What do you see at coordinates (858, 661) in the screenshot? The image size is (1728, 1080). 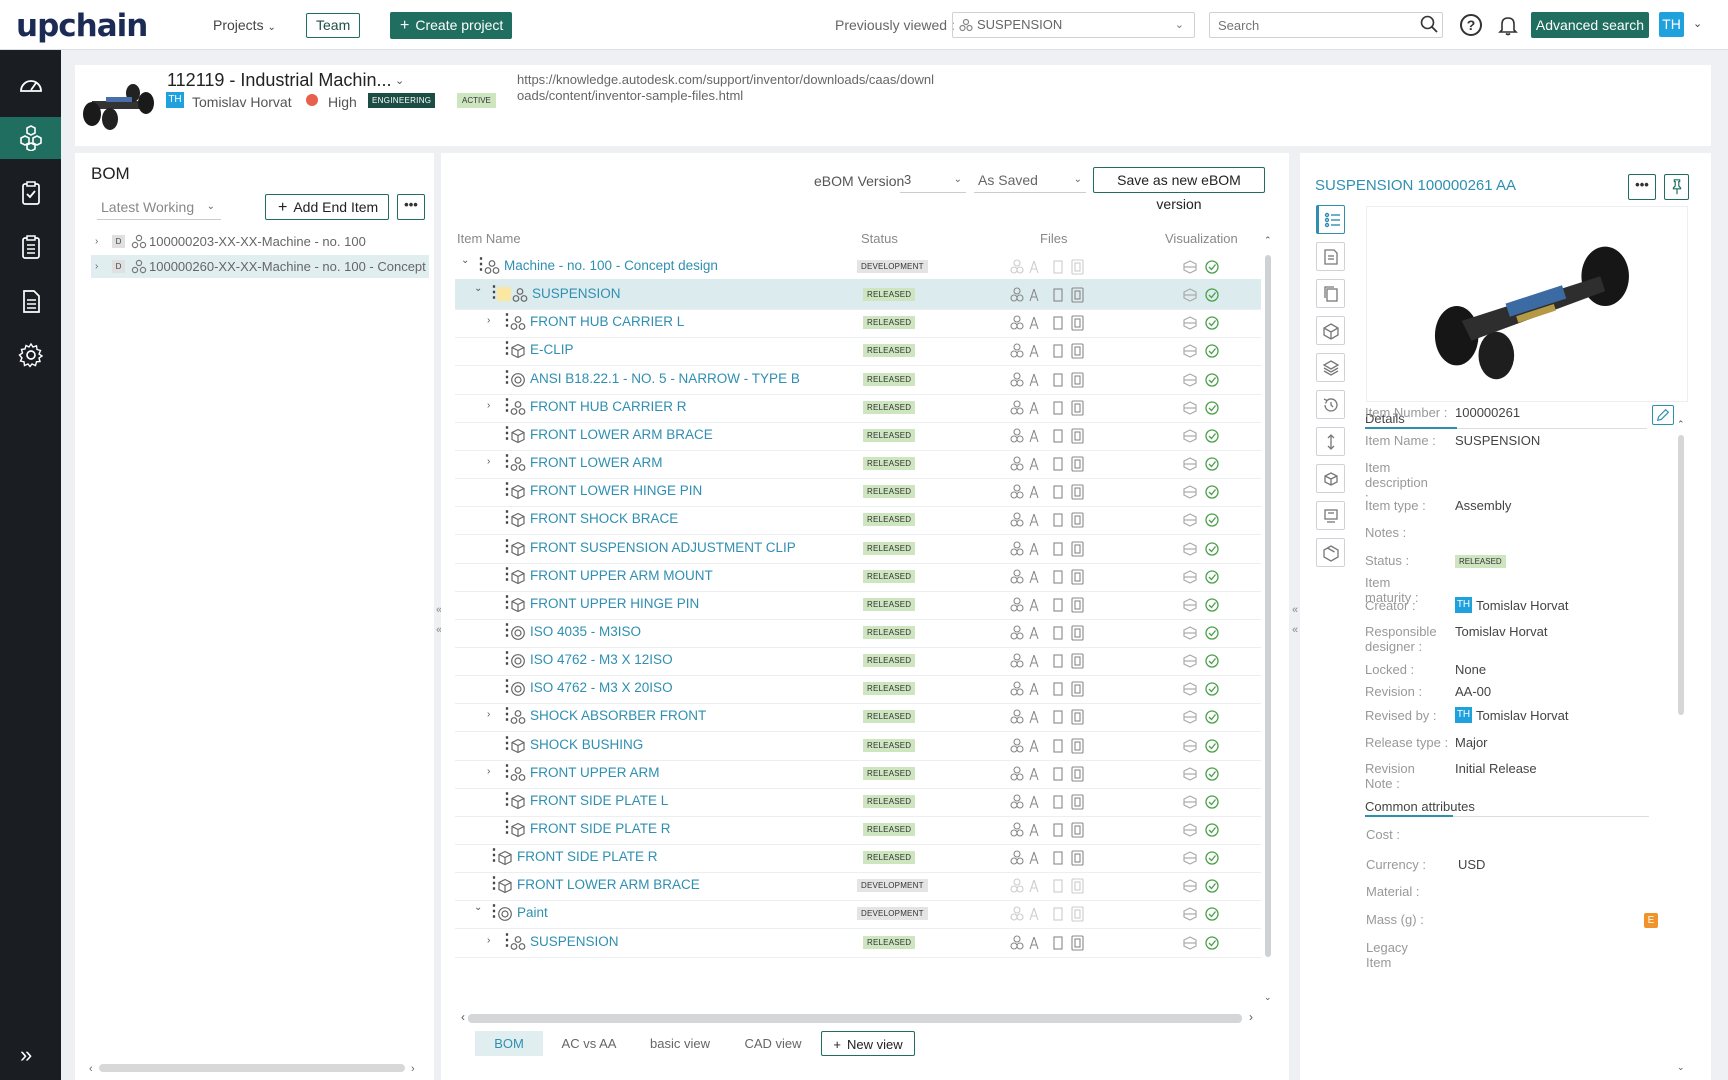 I see `tree-row: ⋮ ISO 4762 - M3 X 12ISO RELEASED` at bounding box center [858, 661].